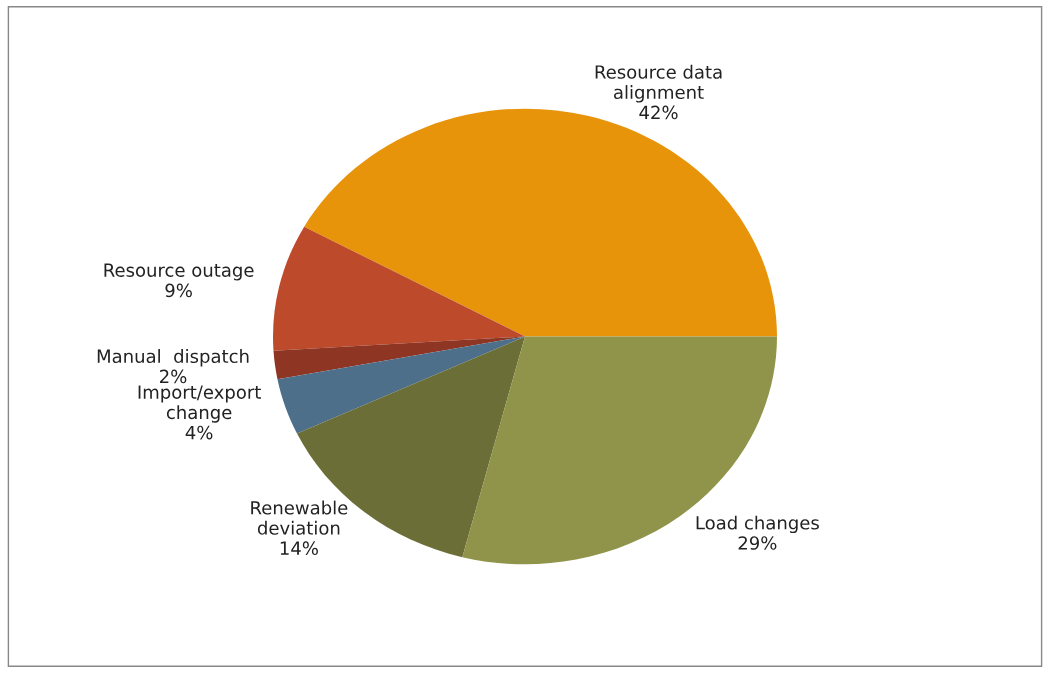  What do you see at coordinates (299, 548) in the screenshot?
I see `data-label: 14%` at bounding box center [299, 548].